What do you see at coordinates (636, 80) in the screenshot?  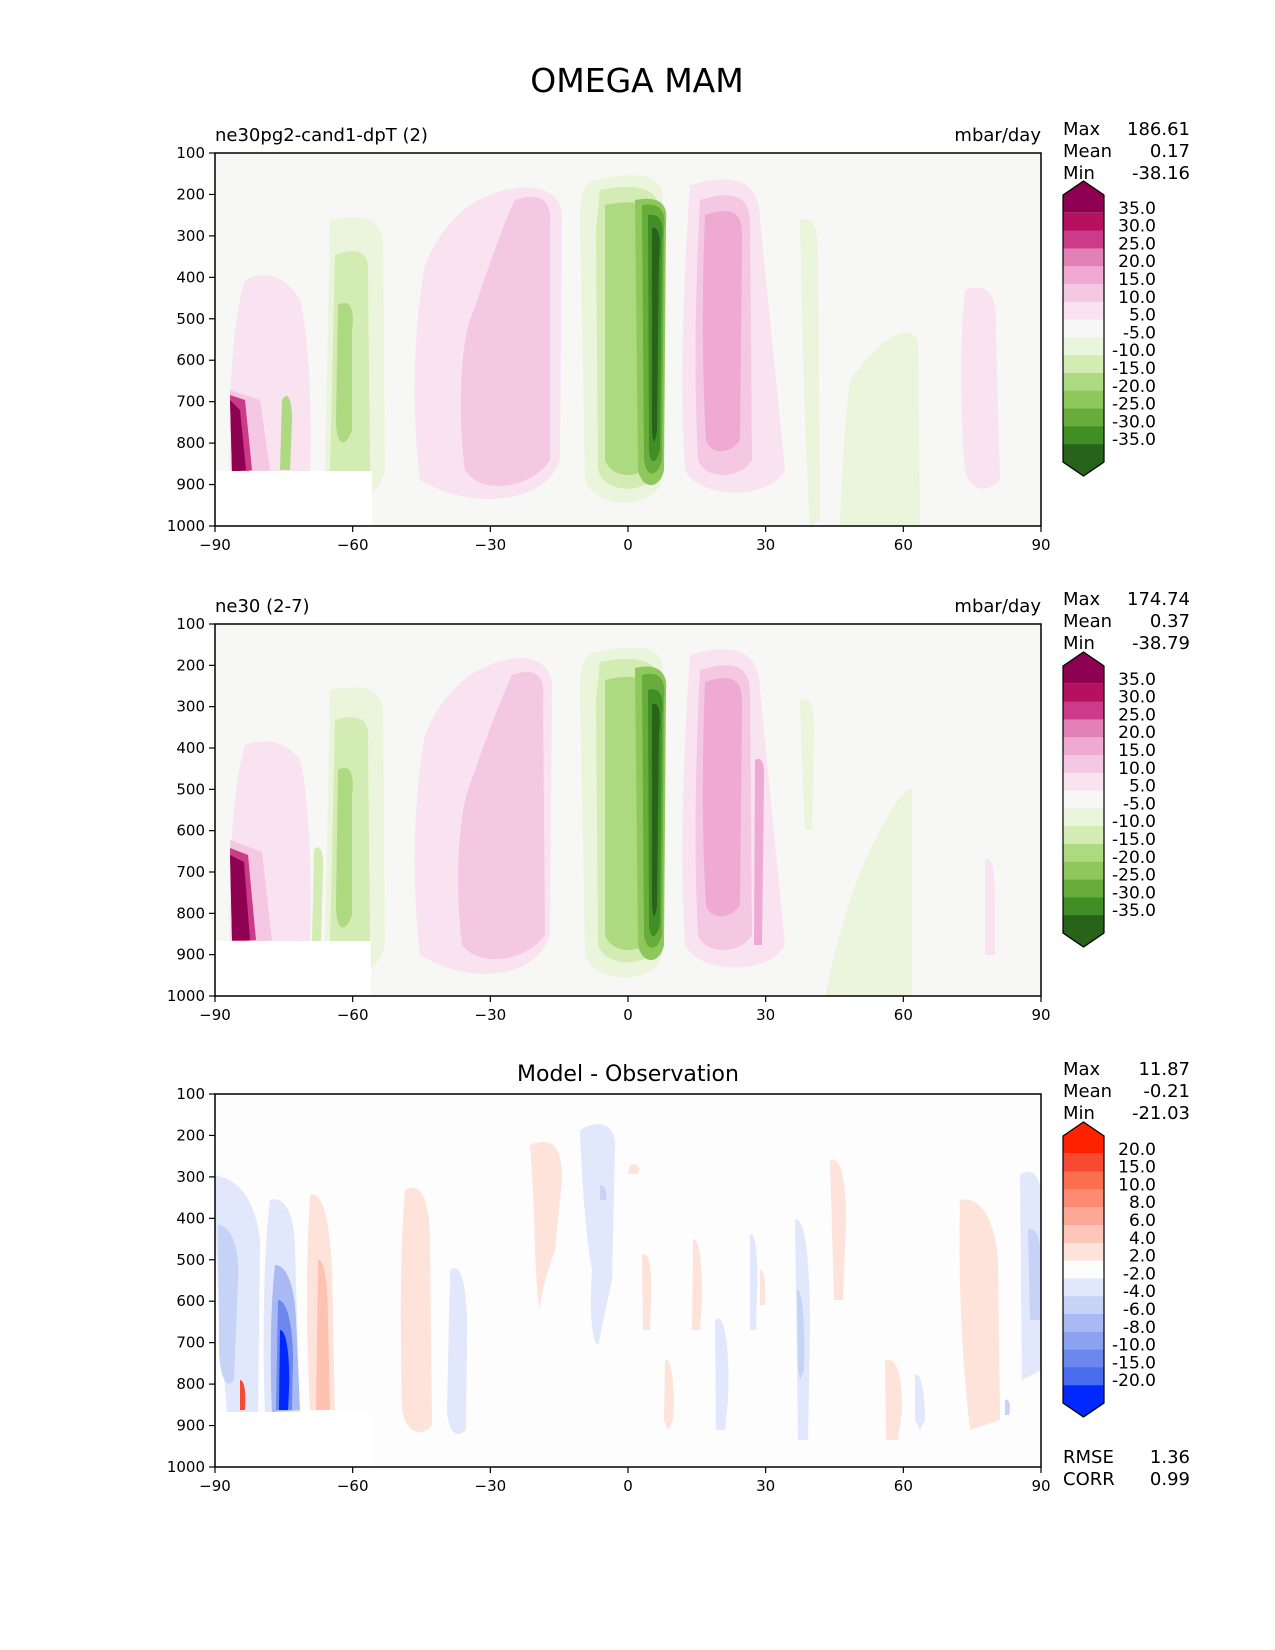 I see `figure-title: OMEGA MAM` at bounding box center [636, 80].